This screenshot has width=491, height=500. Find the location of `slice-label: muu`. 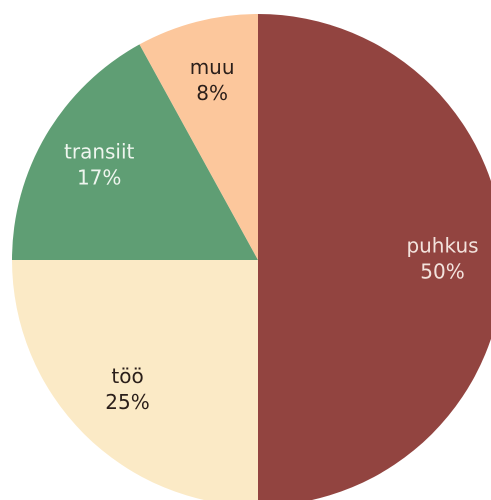

slice-label: muu is located at coordinates (212, 67).